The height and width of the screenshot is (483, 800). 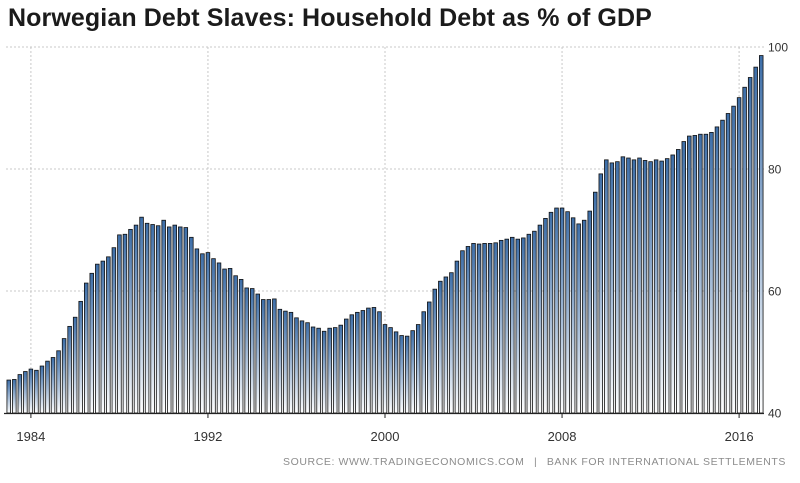 I want to click on y-tick-label: 40, so click(x=775, y=414).